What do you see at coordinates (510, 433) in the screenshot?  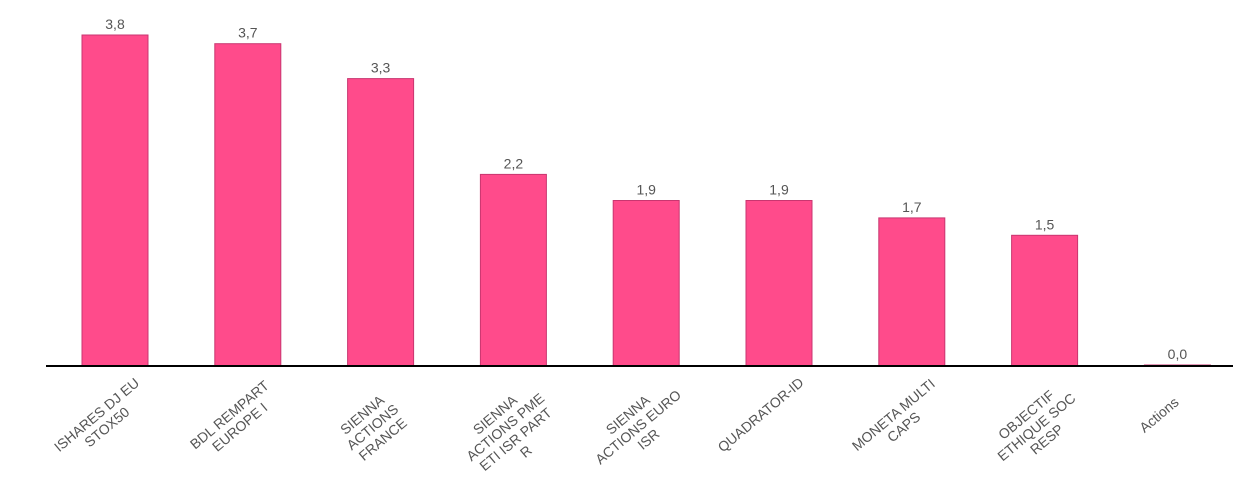 I see `category-label: SIENNAACTIONS PMEETI ISR PARTR` at bounding box center [510, 433].